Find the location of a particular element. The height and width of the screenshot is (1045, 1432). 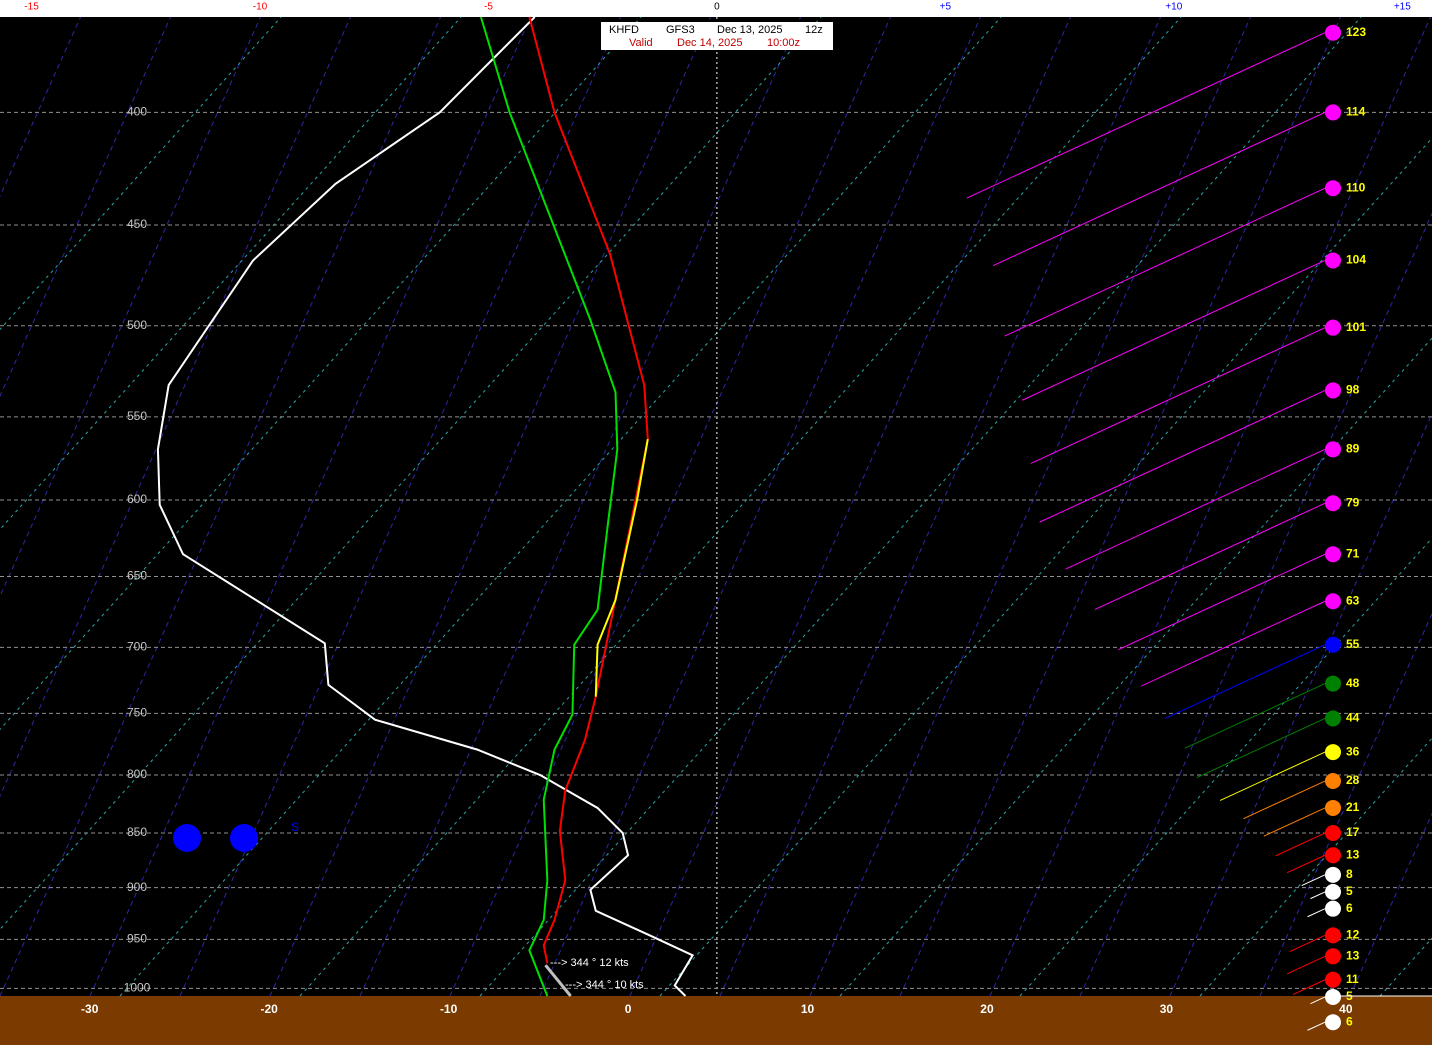

wind-speed-label: 36 is located at coordinates (1353, 751).